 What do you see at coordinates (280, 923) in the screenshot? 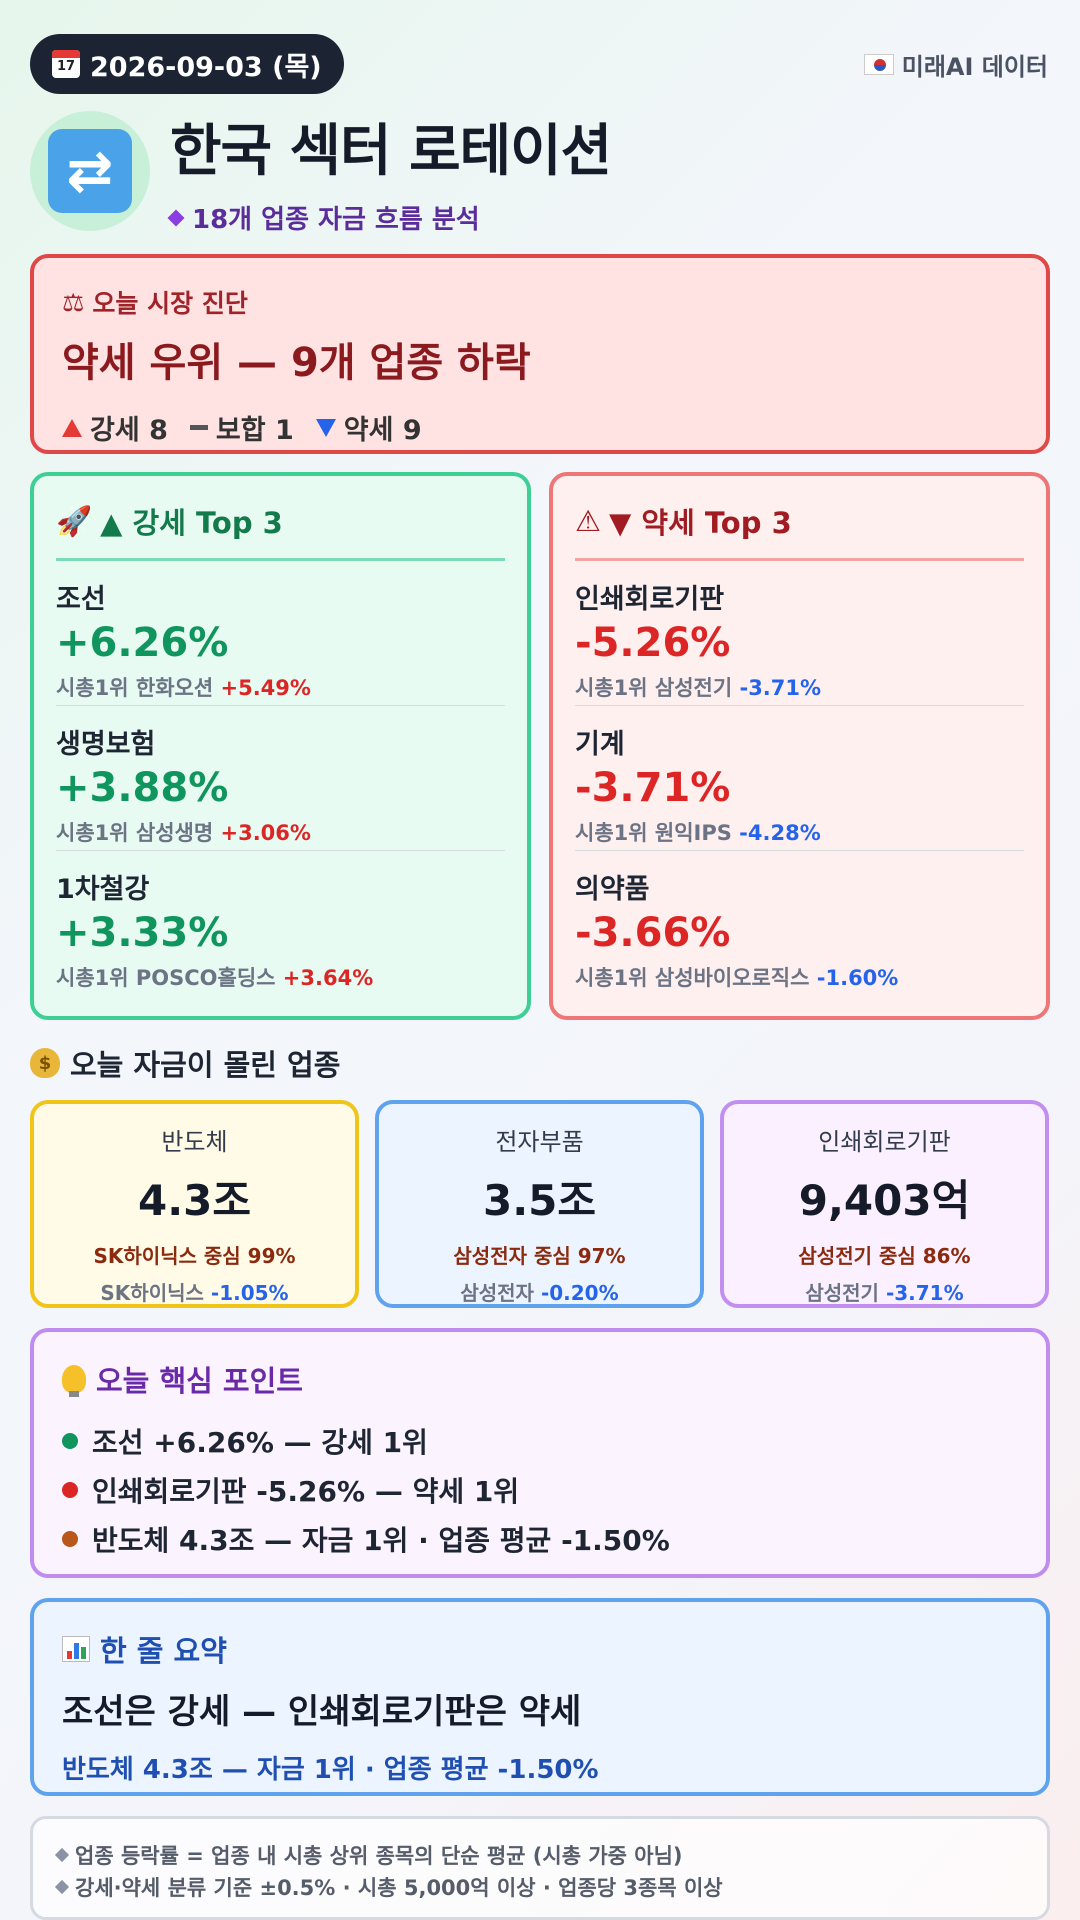
I see `list-item: 1차철강 +3.33% 시총1위 POSCO홀딩스 +3.64%` at bounding box center [280, 923].